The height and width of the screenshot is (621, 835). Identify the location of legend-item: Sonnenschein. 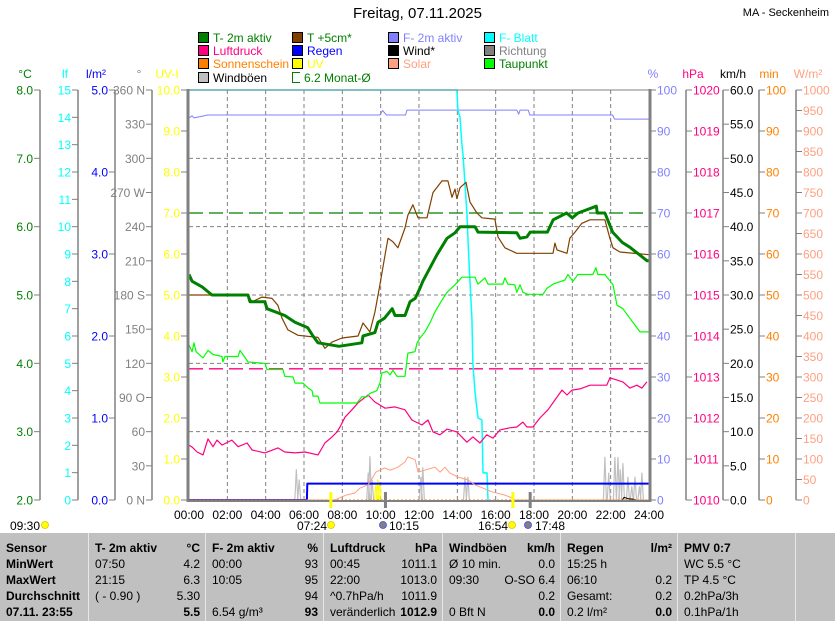
(243, 64).